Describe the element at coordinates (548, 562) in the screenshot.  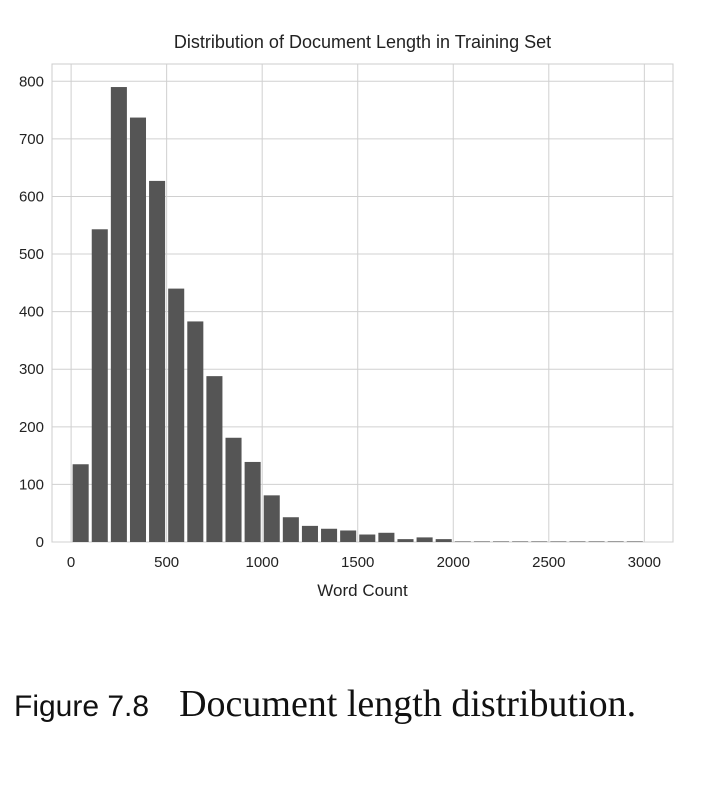
I see `x-tick-label: 2500` at that location.